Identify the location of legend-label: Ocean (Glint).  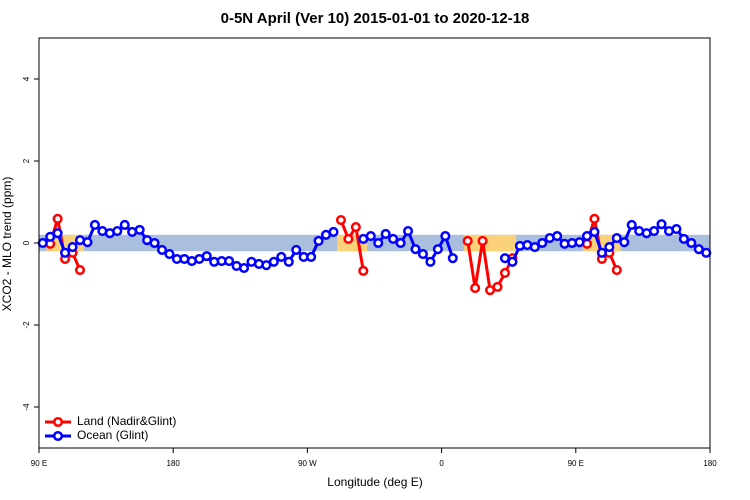
(112, 435).